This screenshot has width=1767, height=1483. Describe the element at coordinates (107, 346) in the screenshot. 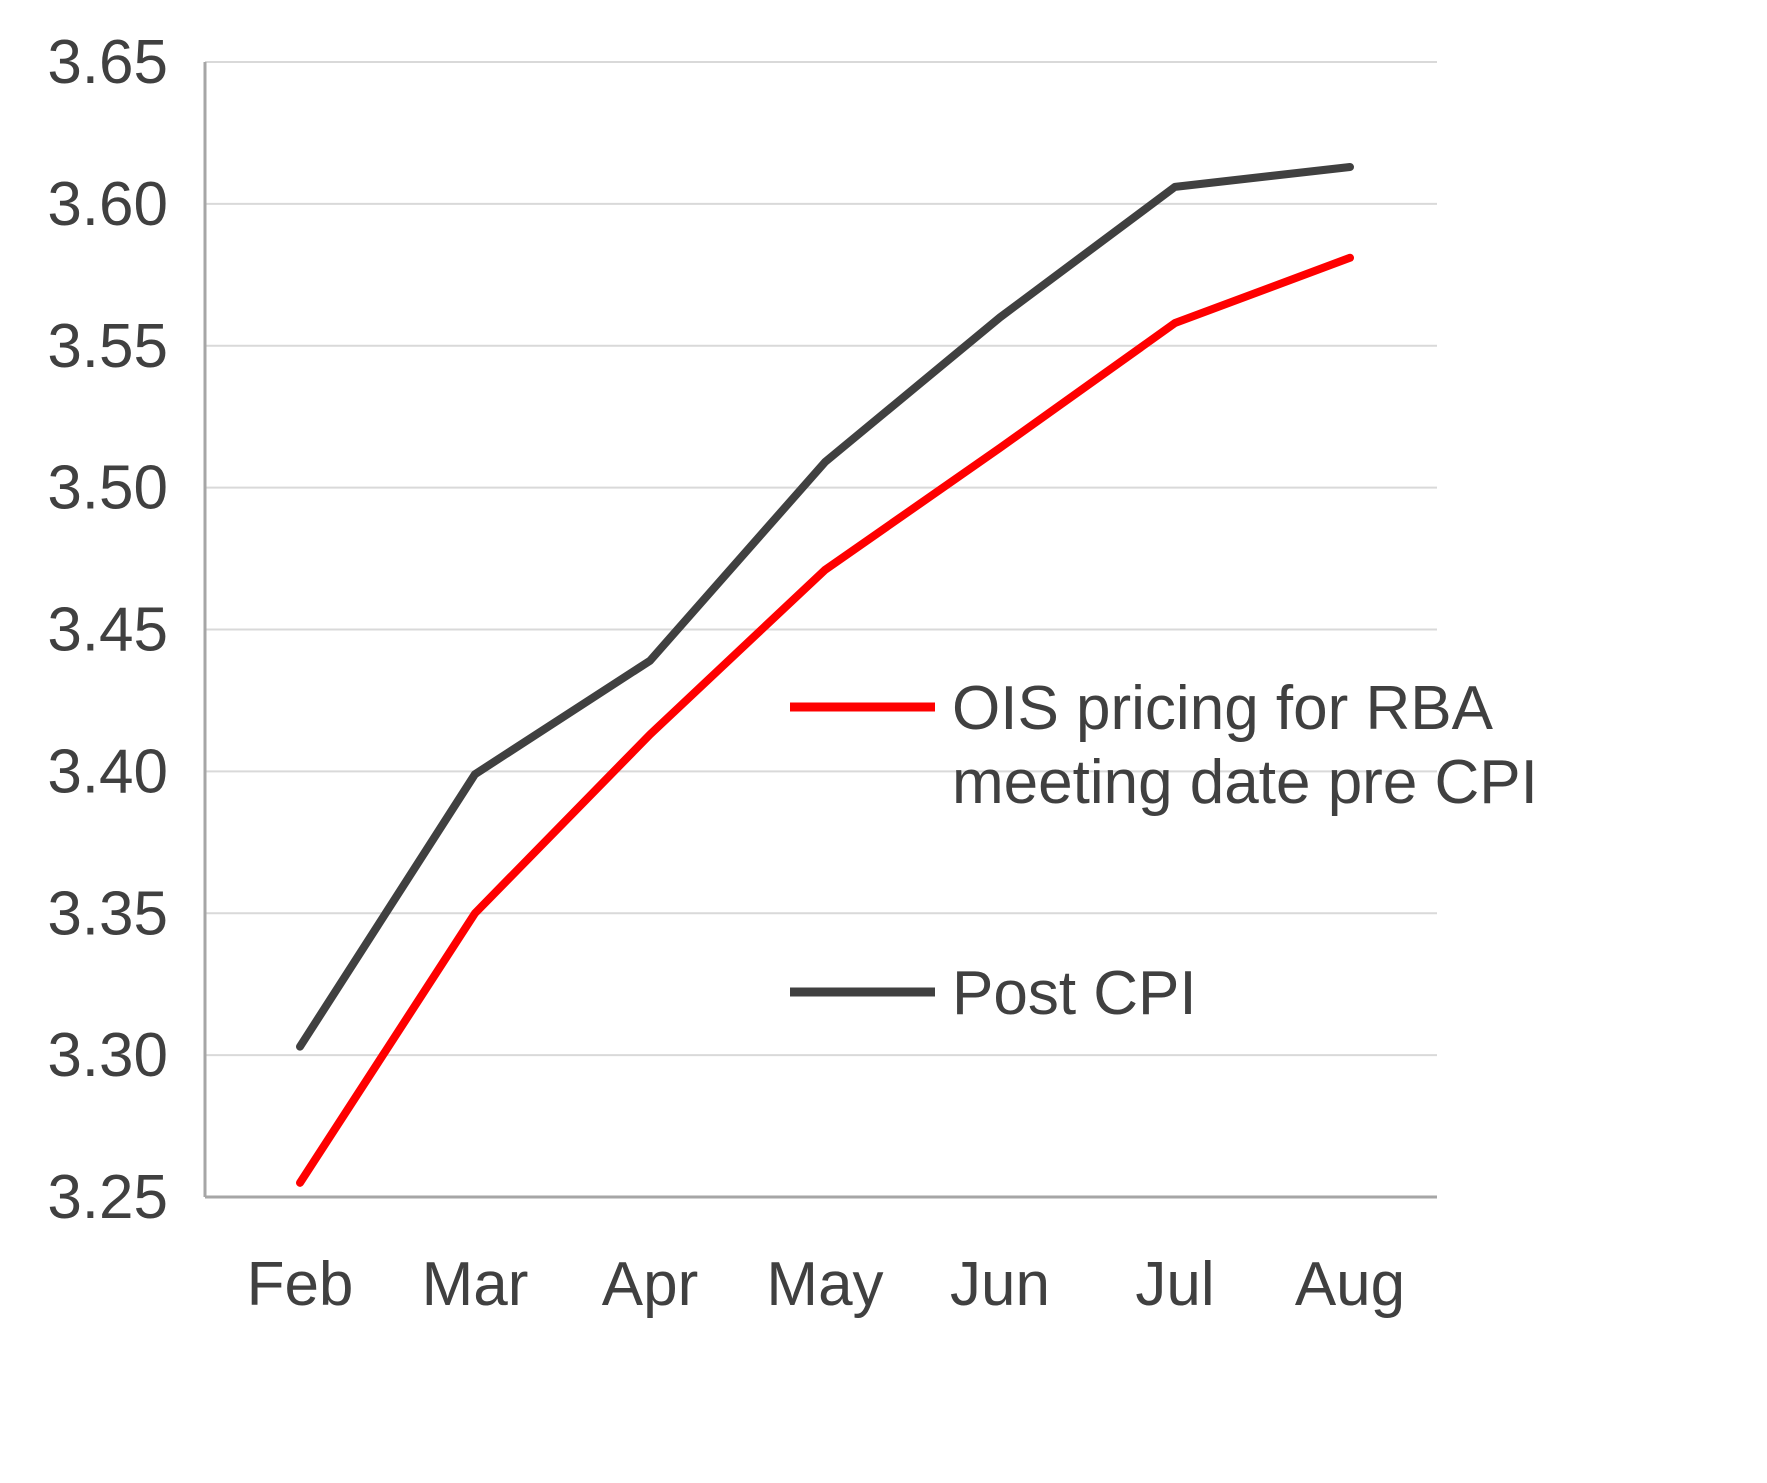

I see `y-tick-label: 3.55` at that location.